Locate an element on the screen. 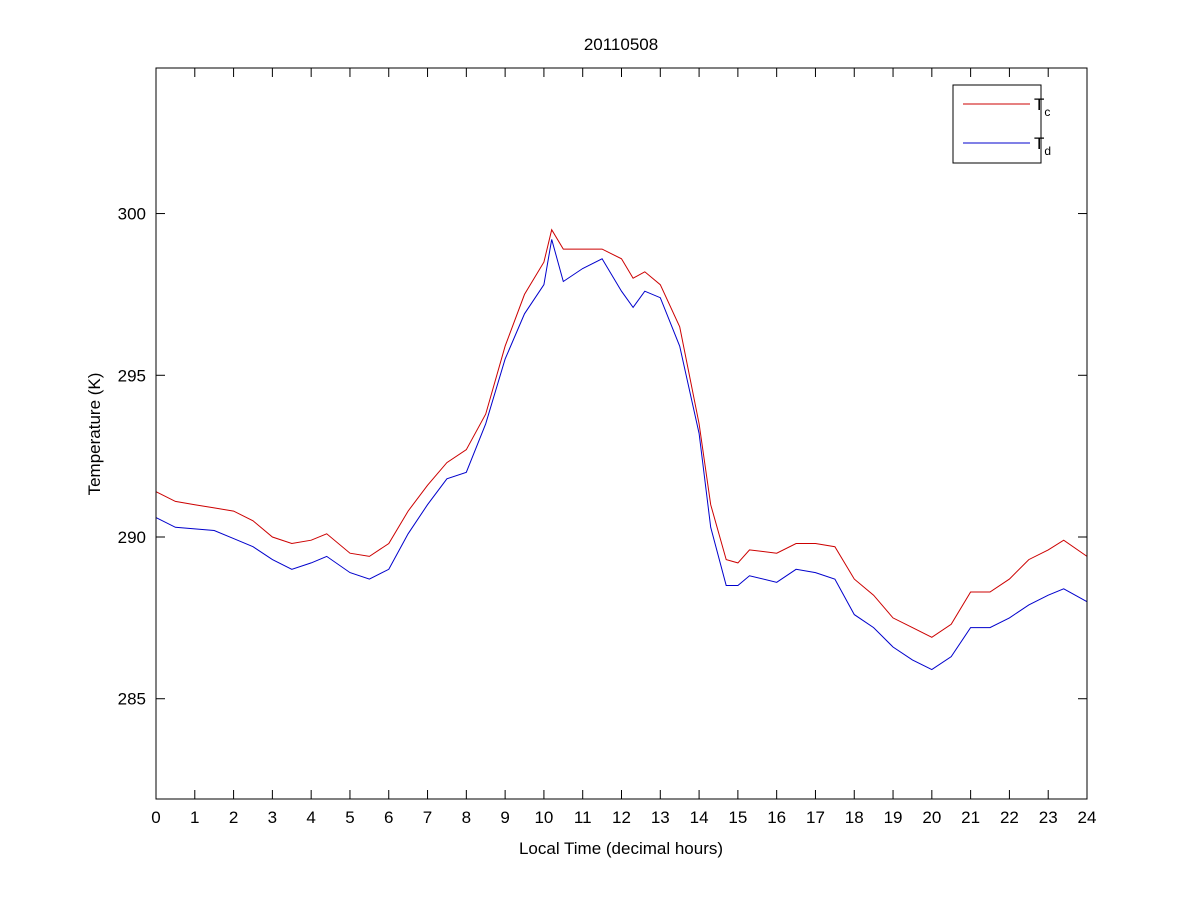 The image size is (1201, 900). x-tick-label: 13 is located at coordinates (660, 817).